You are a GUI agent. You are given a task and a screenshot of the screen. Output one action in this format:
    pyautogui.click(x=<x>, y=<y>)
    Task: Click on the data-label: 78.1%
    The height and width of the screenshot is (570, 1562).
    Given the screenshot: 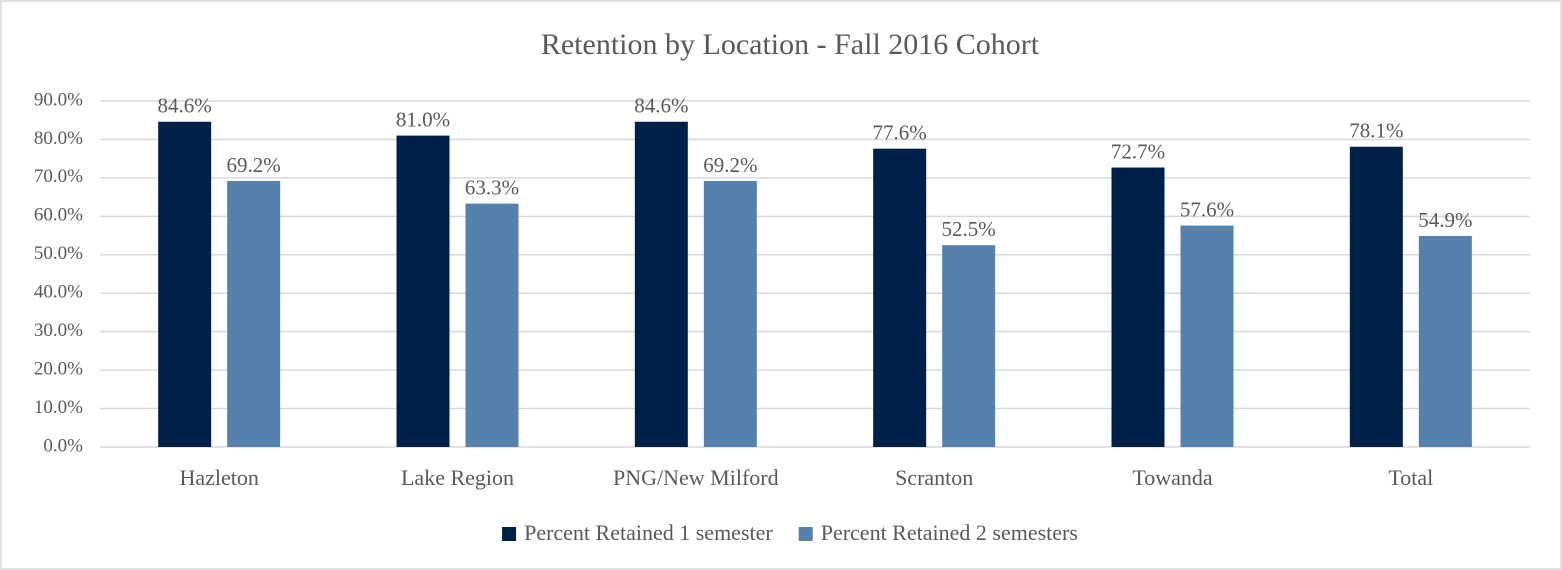 What is the action you would take?
    pyautogui.click(x=1376, y=131)
    